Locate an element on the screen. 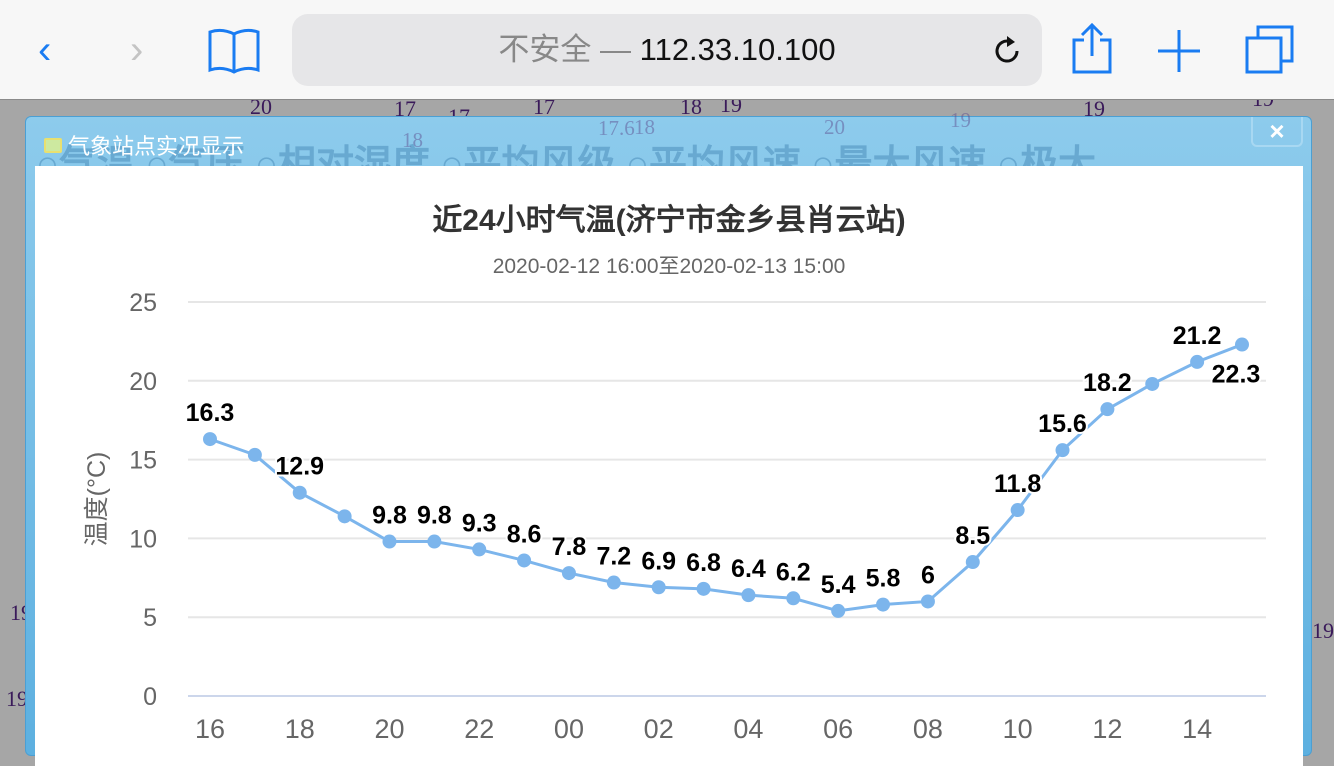 The height and width of the screenshot is (766, 1334). chart-title: 近24小时气温(济宁市金乡县肖云站) is located at coordinates (668, 220).